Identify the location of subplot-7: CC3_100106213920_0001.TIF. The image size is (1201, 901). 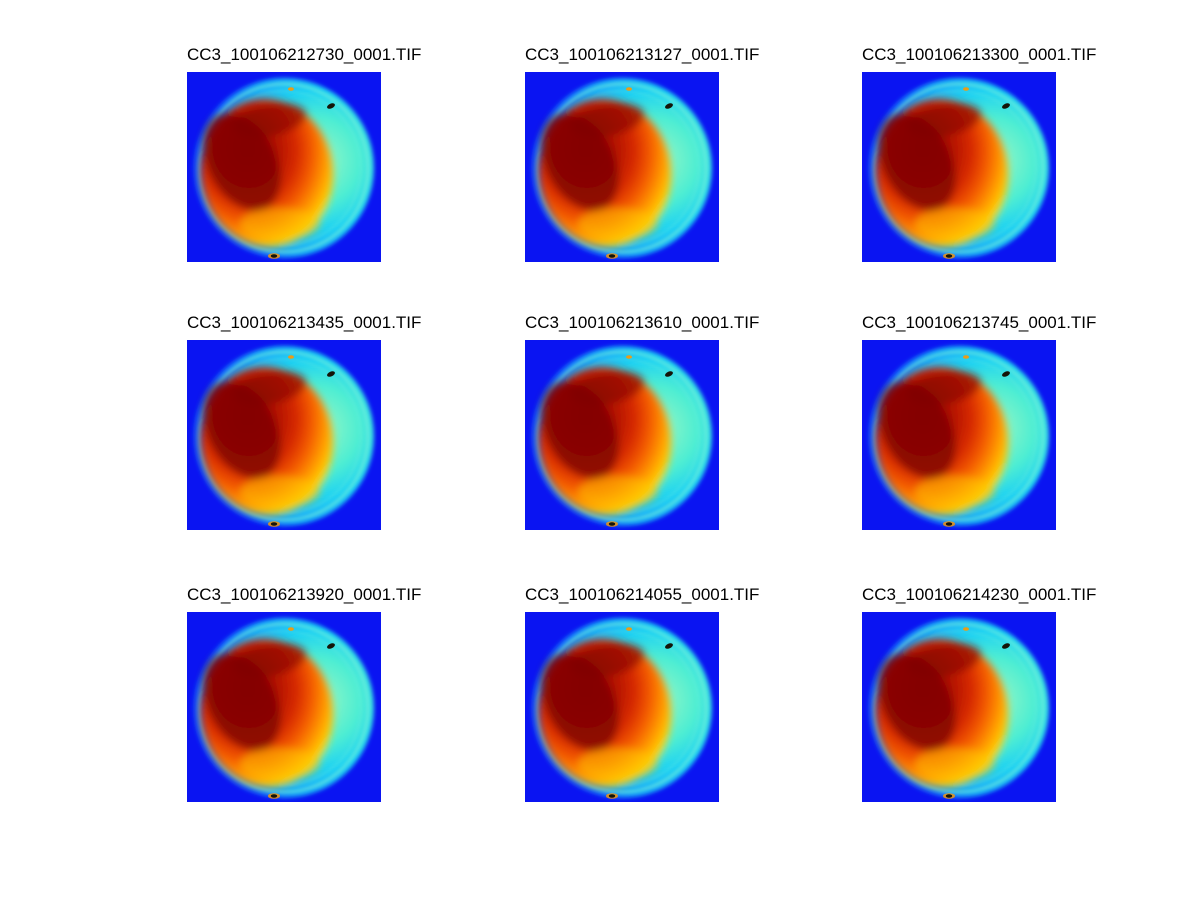
(357, 693).